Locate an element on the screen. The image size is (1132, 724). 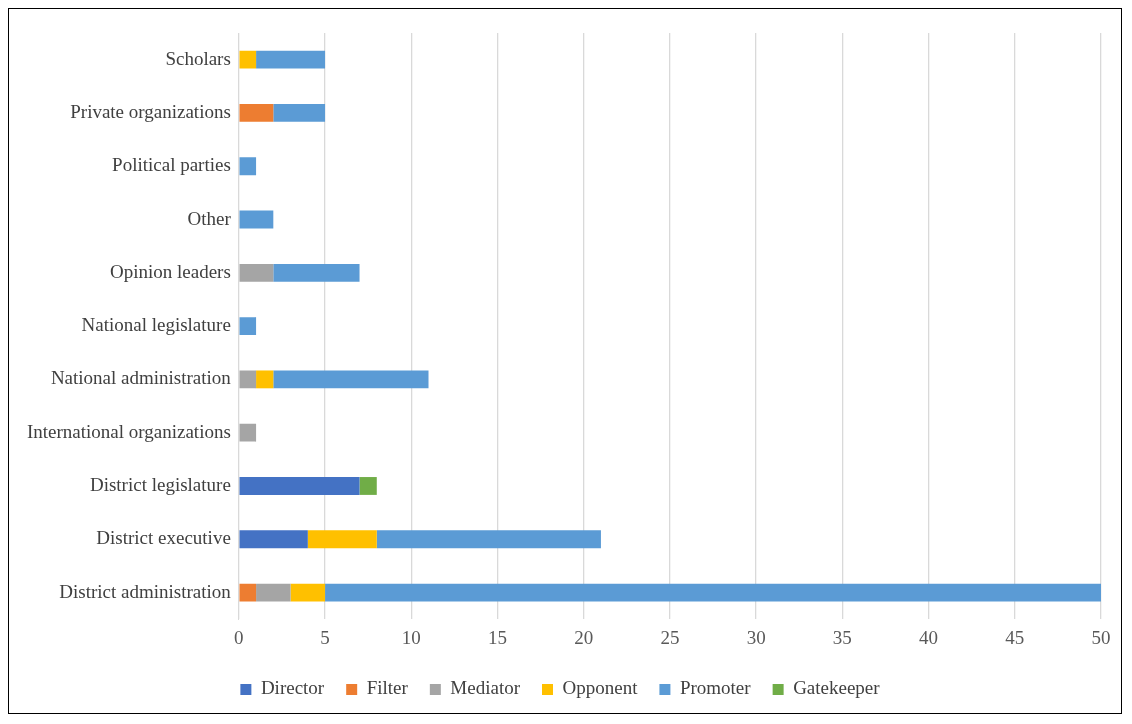
legend-label: Promoter is located at coordinates (715, 688).